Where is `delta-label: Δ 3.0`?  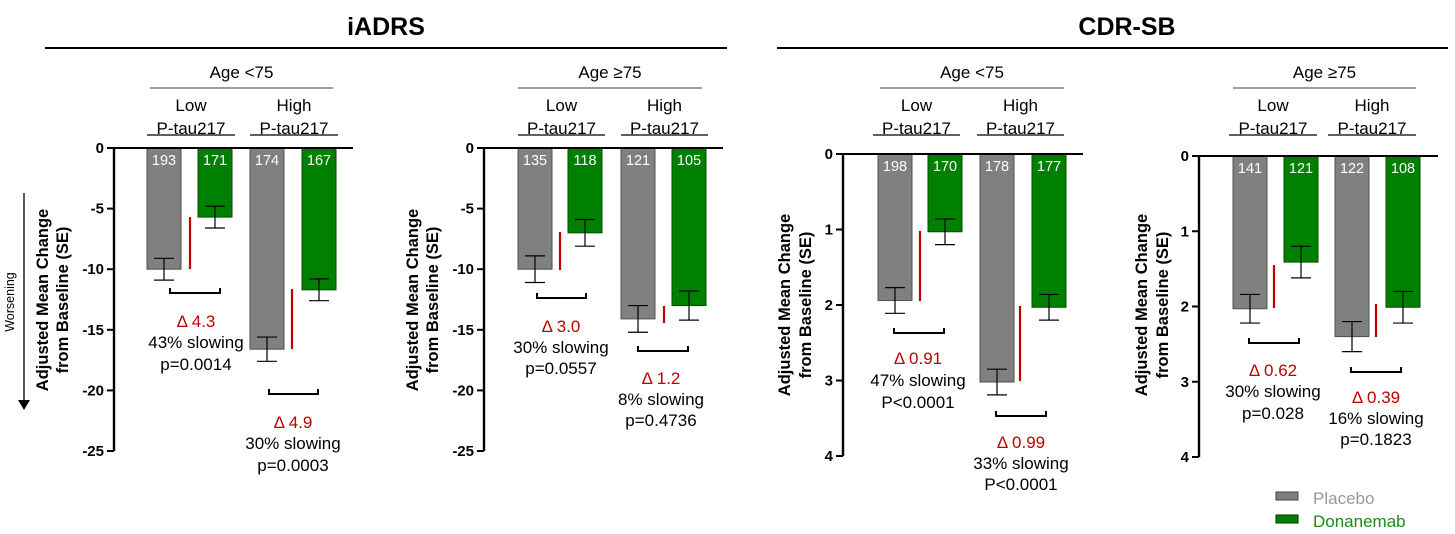
delta-label: Δ 3.0 is located at coordinates (561, 326).